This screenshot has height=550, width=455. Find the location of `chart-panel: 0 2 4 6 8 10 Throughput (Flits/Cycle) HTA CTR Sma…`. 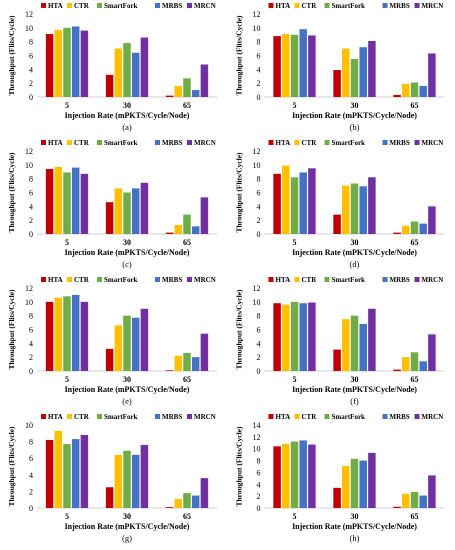

chart-panel: 0 2 4 6 8 10 Throughput (Flits/Cycle) HTA CTR Sma… is located at coordinates (112, 478).